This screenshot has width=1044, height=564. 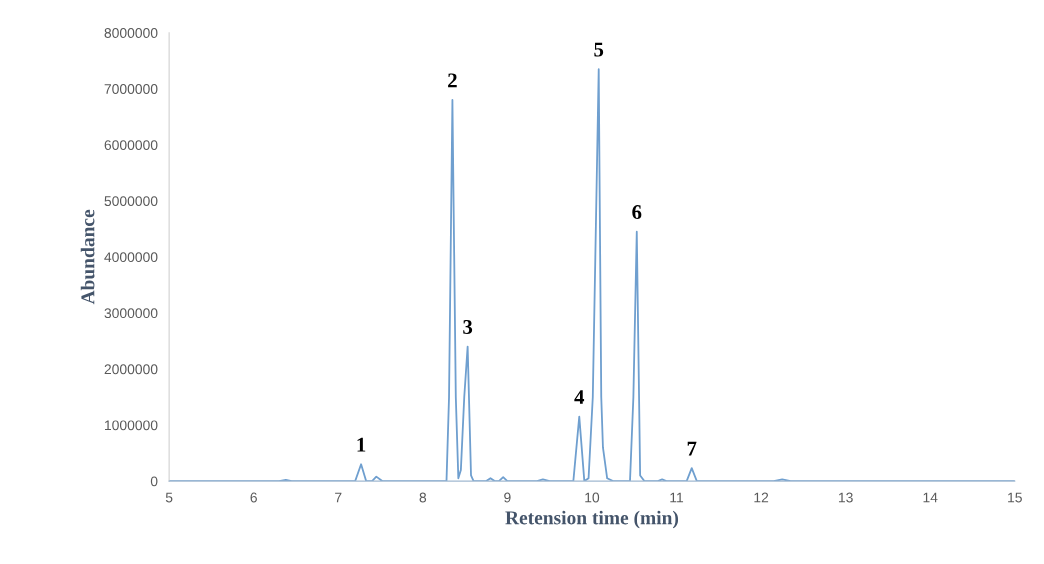 I want to click on annotation: 1, so click(x=361, y=444).